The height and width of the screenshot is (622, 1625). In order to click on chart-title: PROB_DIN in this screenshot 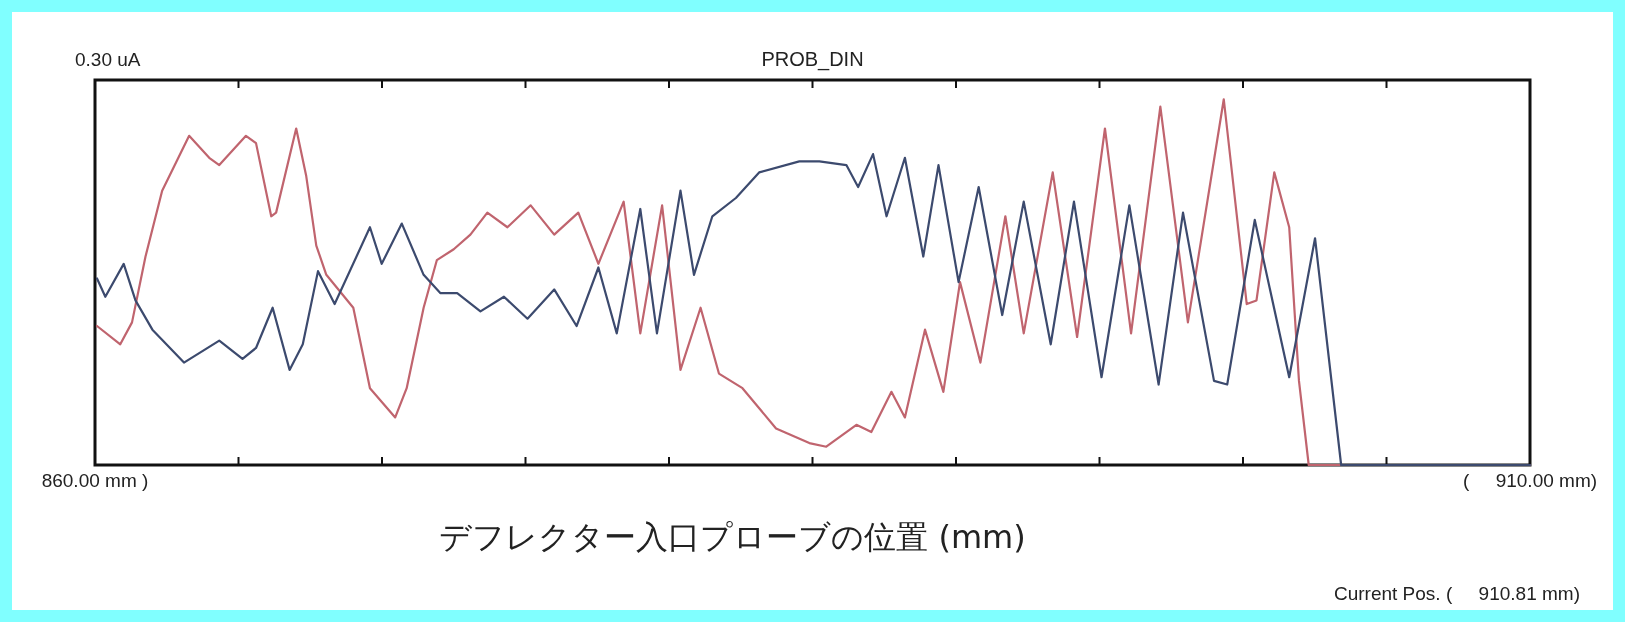, I will do `click(812, 59)`.